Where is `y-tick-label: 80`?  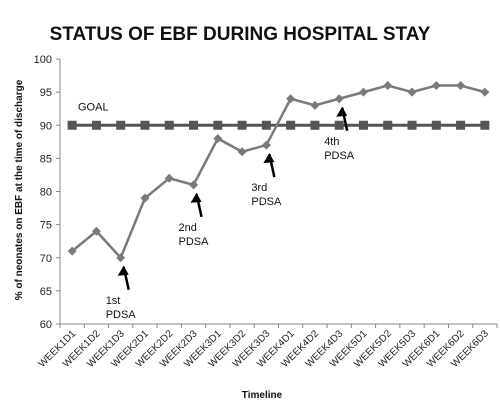
y-tick-label: 80 is located at coordinates (46, 193).